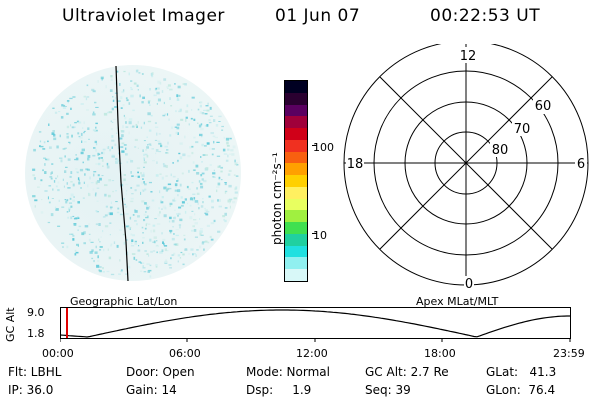 The width and height of the screenshot is (600, 400). What do you see at coordinates (457, 301) in the screenshot?
I see `polar-panel-label: Apex MLat/MLT` at bounding box center [457, 301].